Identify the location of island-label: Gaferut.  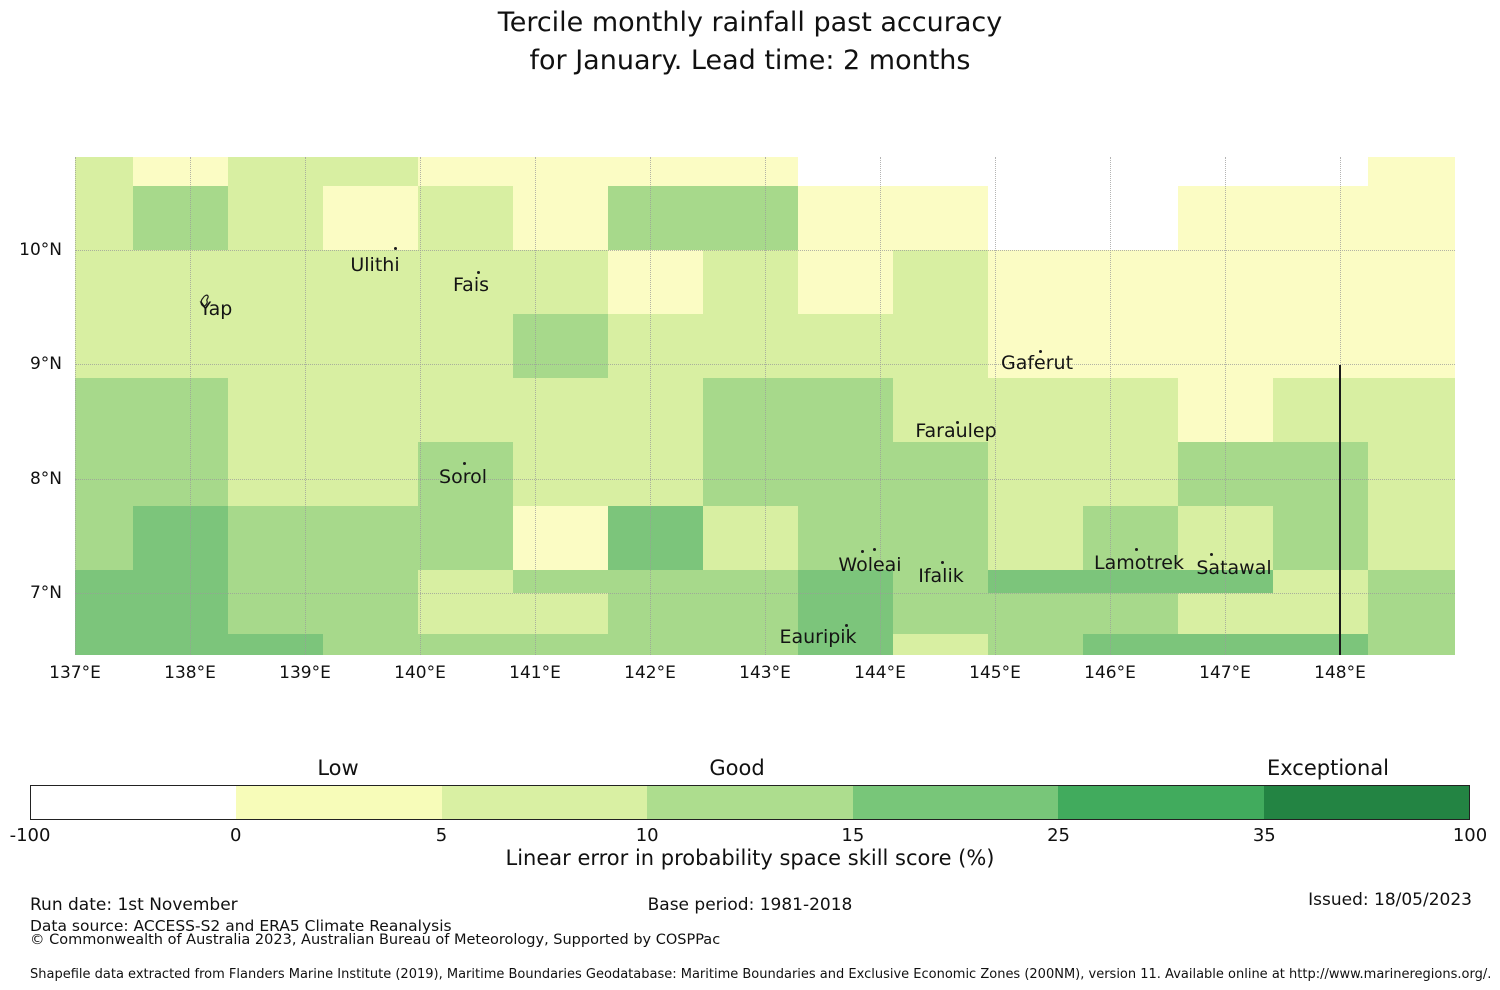
(1037, 363).